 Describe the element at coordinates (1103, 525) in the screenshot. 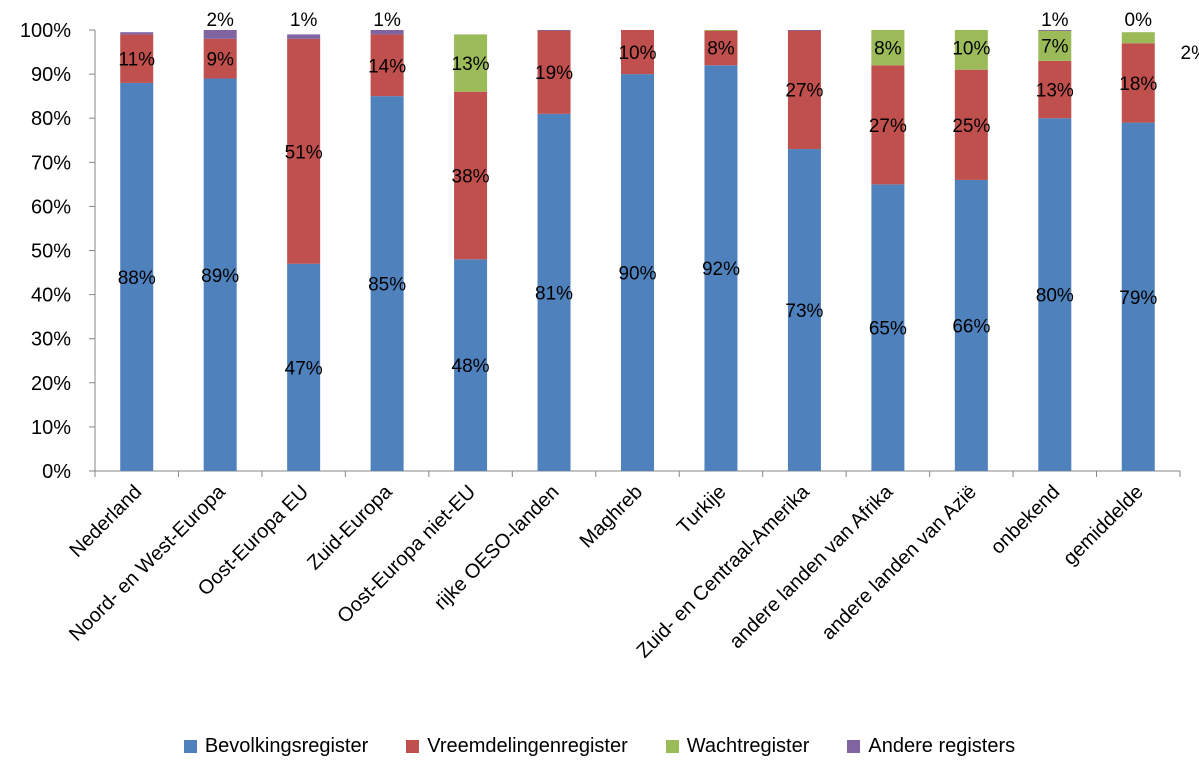

I see `x-tick-label: gemiddelde` at that location.